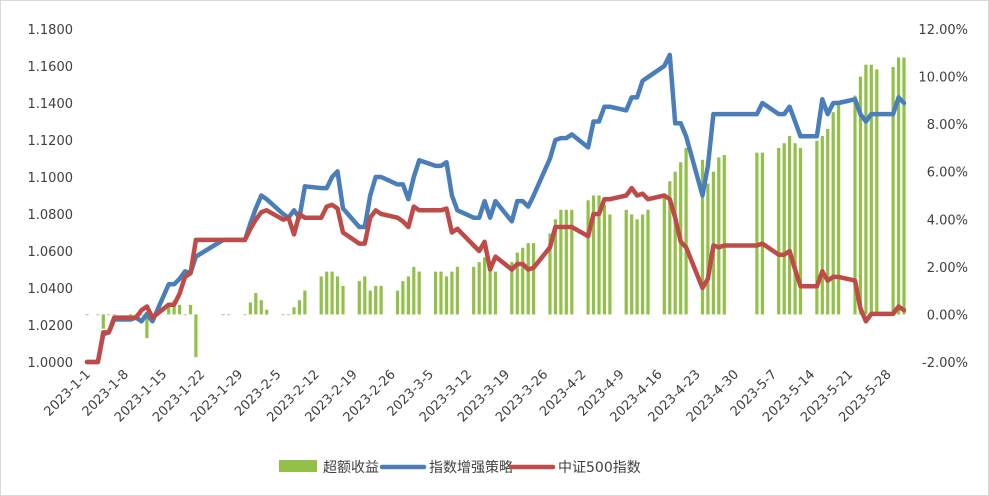 The height and width of the screenshot is (496, 989). Describe the element at coordinates (943, 78) in the screenshot. I see `y-right-tick-label: 10.00%` at that location.